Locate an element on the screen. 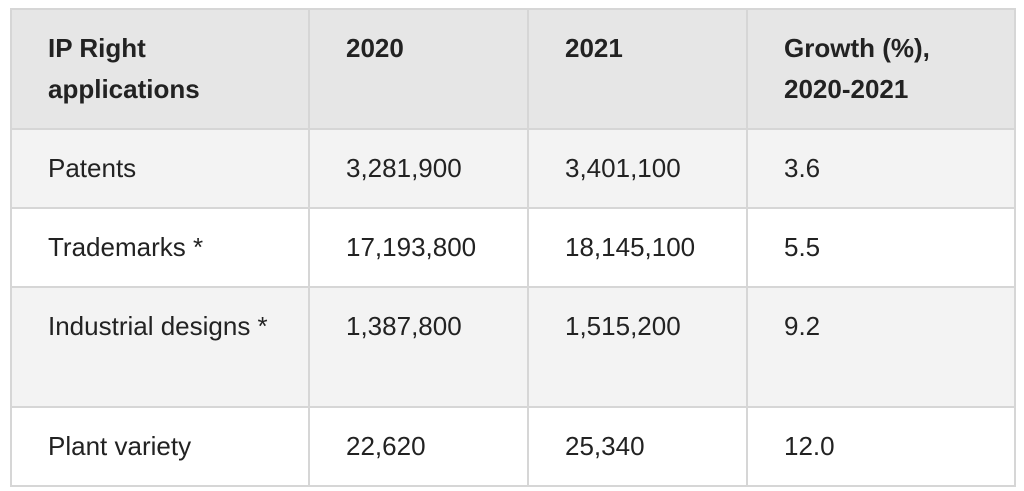 The height and width of the screenshot is (491, 1024). header-cell: Growth (%), 2020-2021 is located at coordinates (881, 69).